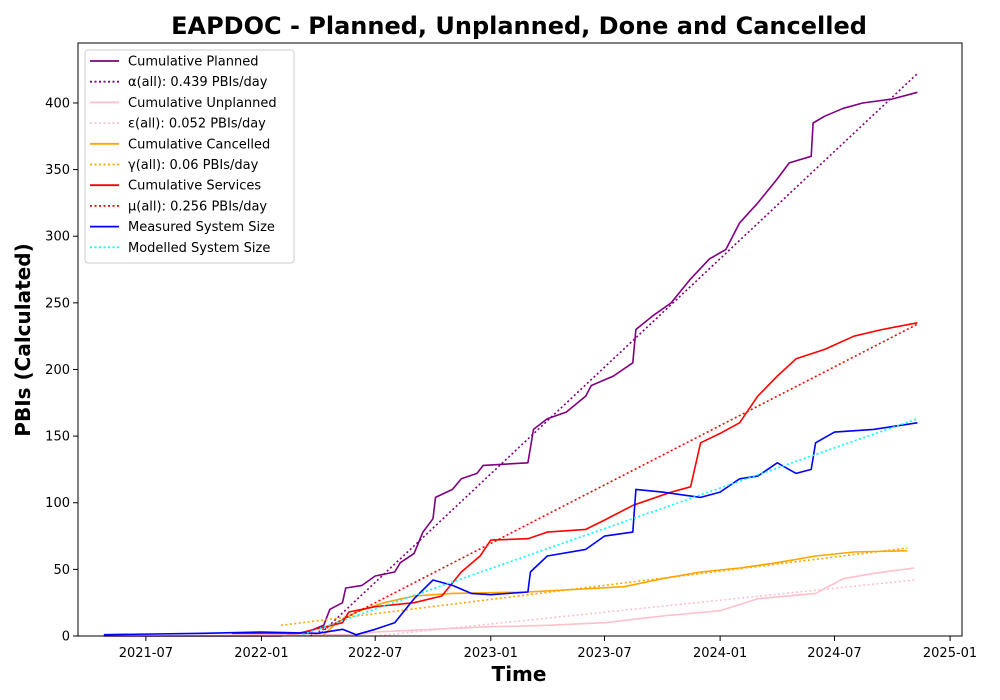  What do you see at coordinates (57, 503) in the screenshot?
I see `y-tick-label-100: 100` at bounding box center [57, 503].